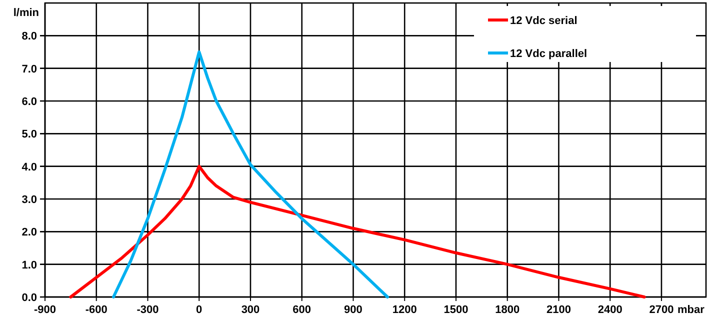 This screenshot has width=710, height=324. Describe the element at coordinates (456, 310) in the screenshot. I see `x-tick-label: 1500` at that location.